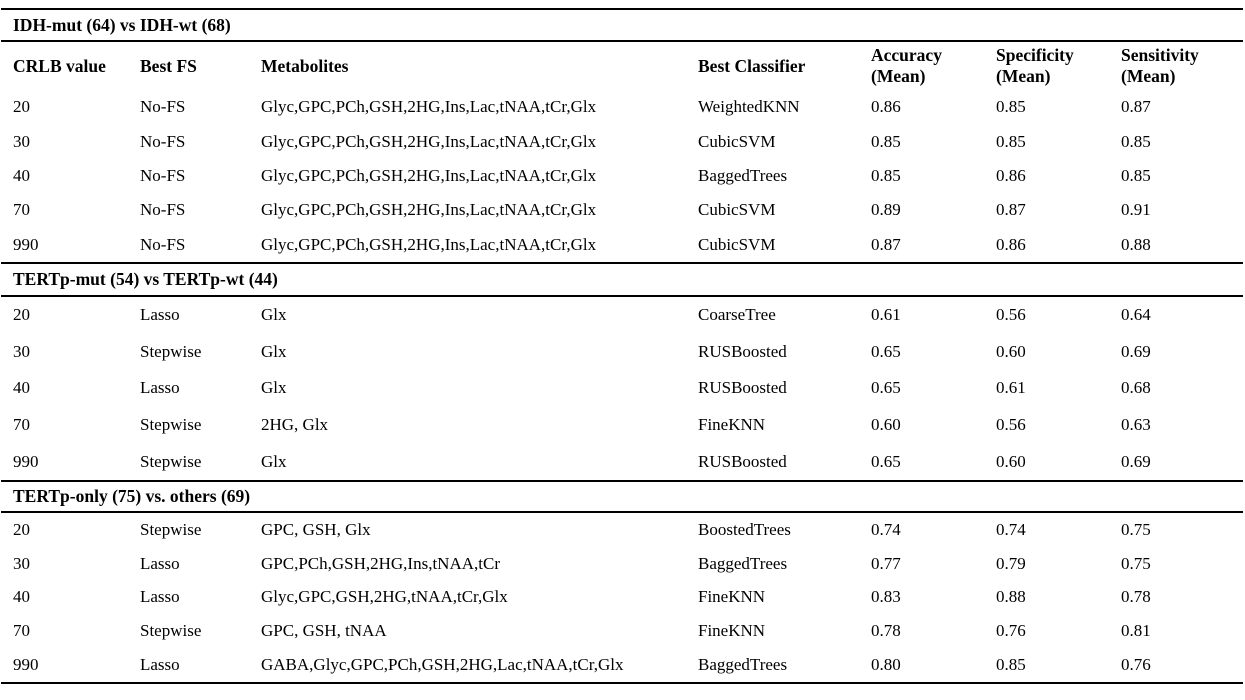  I want to click on column-header-best-classifier: Best Classifier, so click(752, 65).